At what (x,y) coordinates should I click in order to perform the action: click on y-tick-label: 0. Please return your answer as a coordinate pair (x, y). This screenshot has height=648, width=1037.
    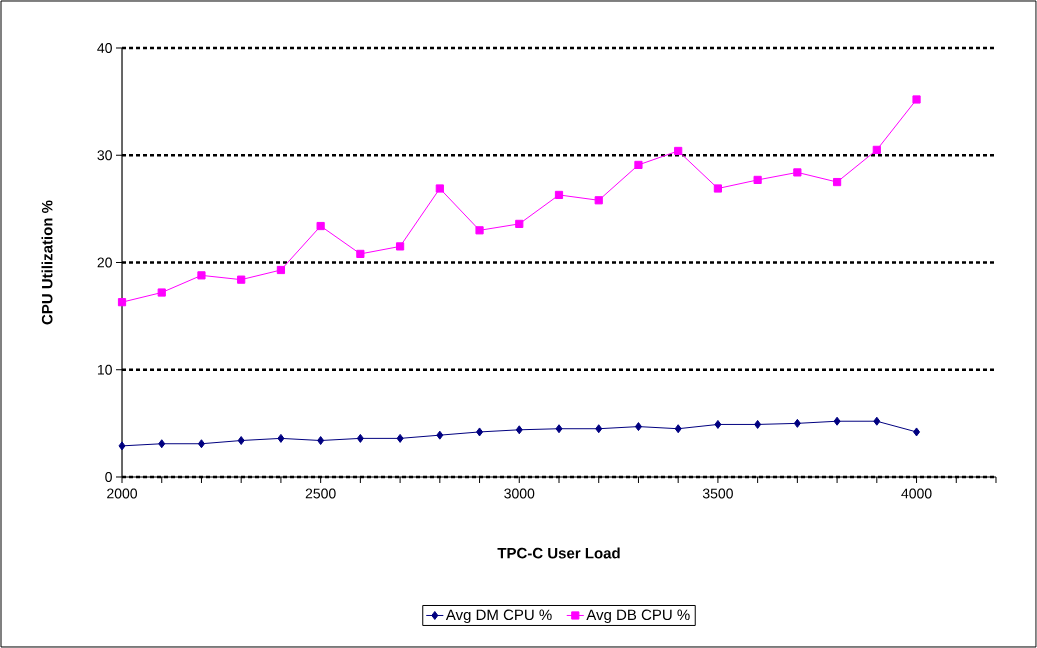
    Looking at the image, I should click on (108, 477).